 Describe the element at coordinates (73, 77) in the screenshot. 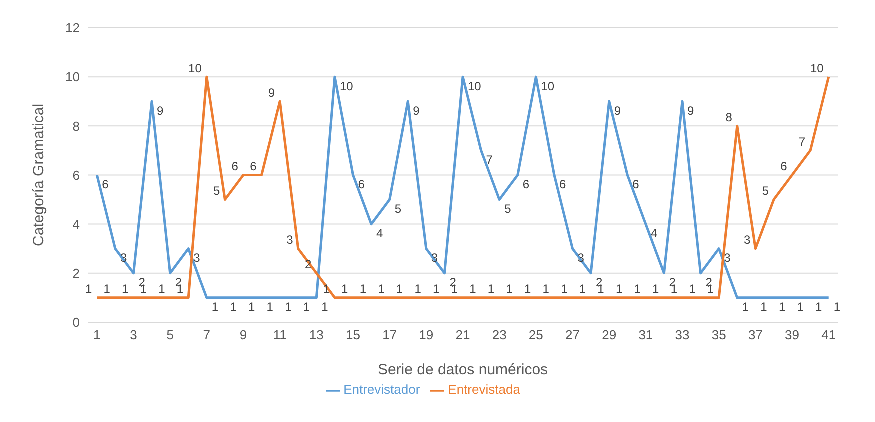

I see `y-tick-label: 10` at that location.